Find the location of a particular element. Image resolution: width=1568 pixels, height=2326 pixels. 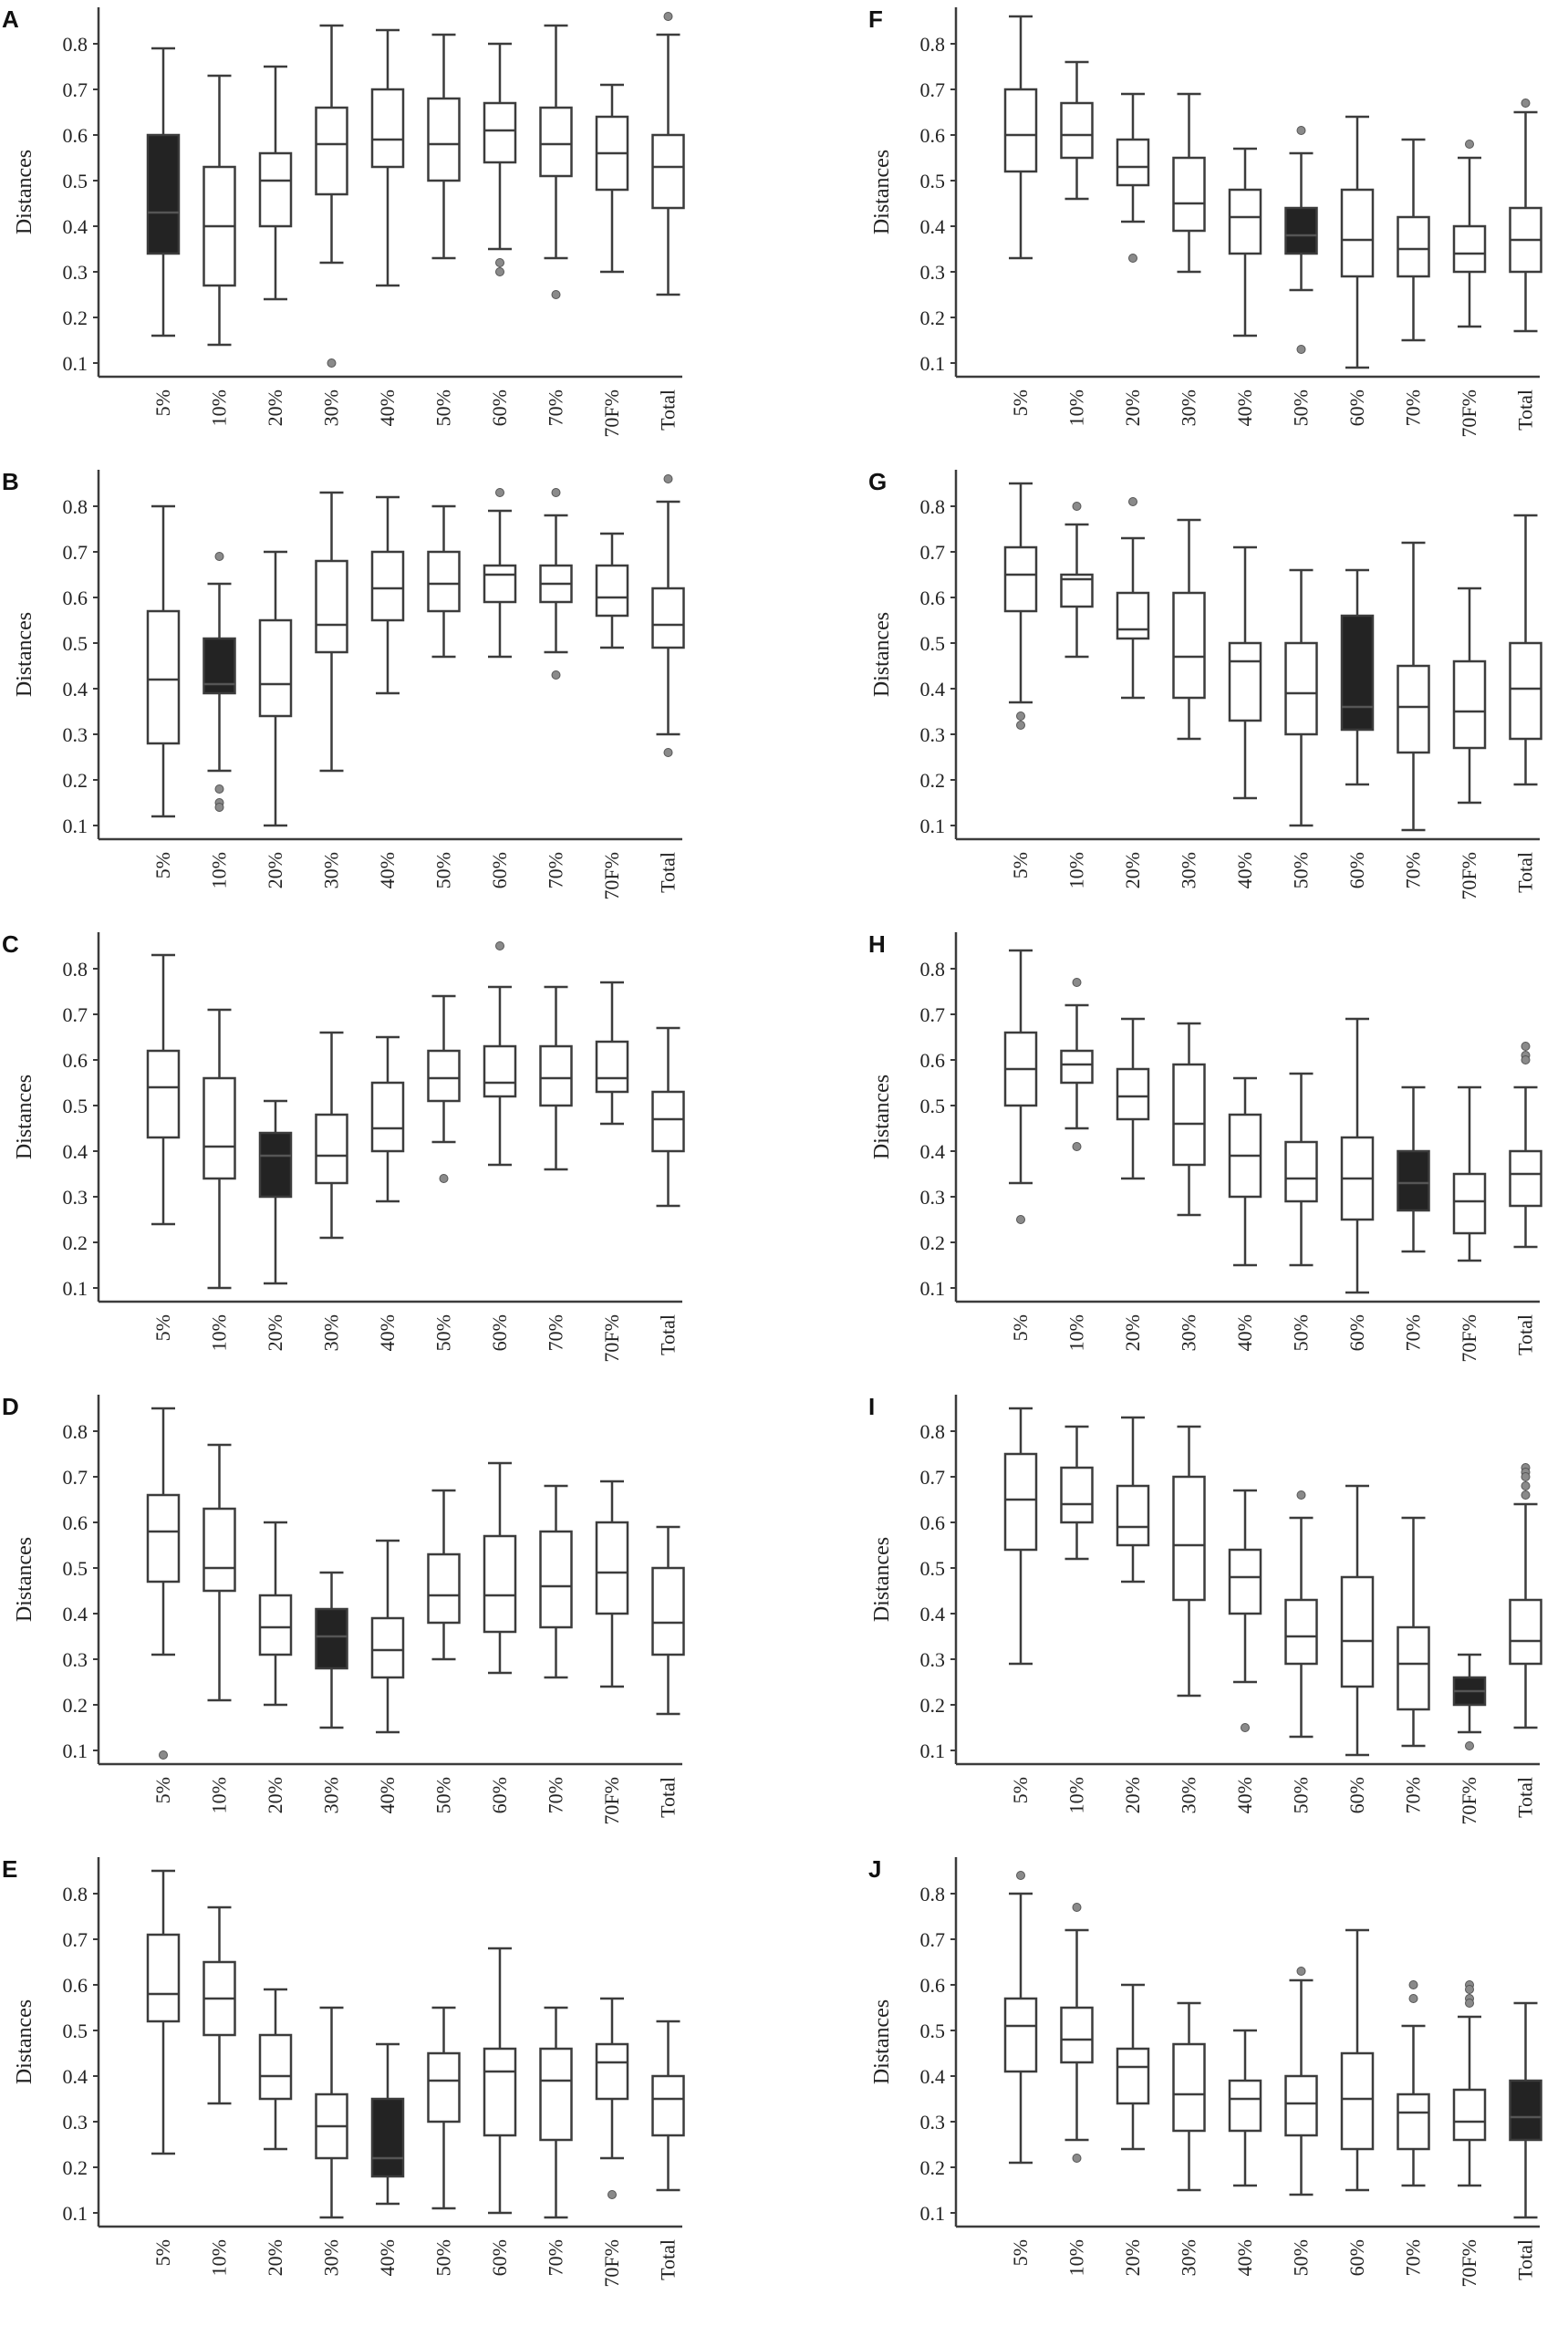

y-tick-label: 0.4 is located at coordinates (933, 1614).